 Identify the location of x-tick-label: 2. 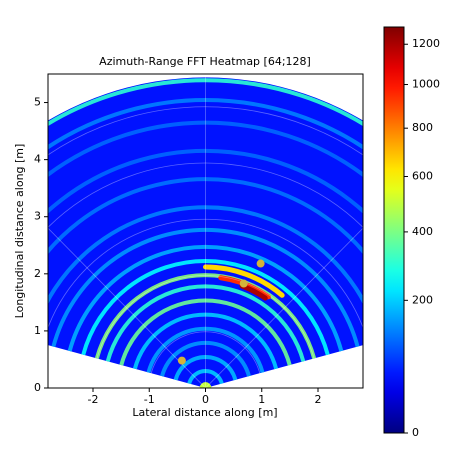
(318, 399).